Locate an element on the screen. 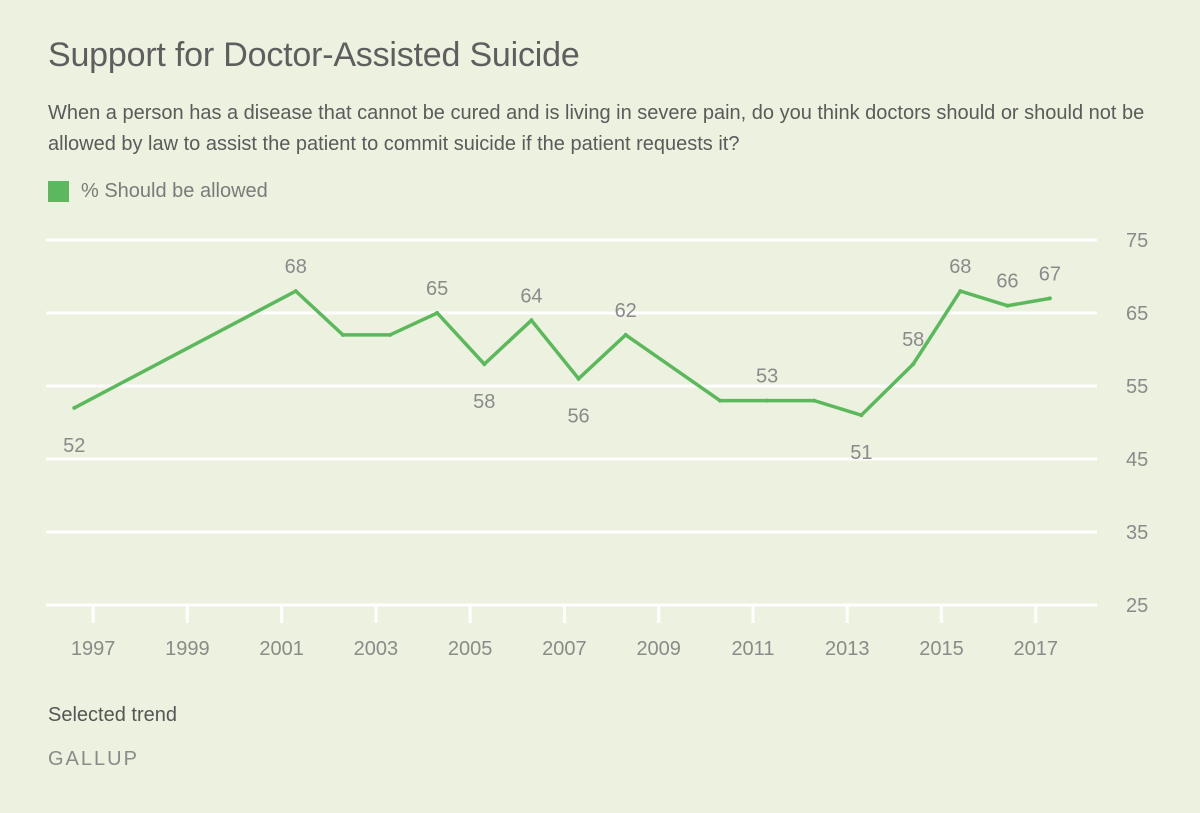 The height and width of the screenshot is (813, 1200). data-label: 64 is located at coordinates (531, 296).